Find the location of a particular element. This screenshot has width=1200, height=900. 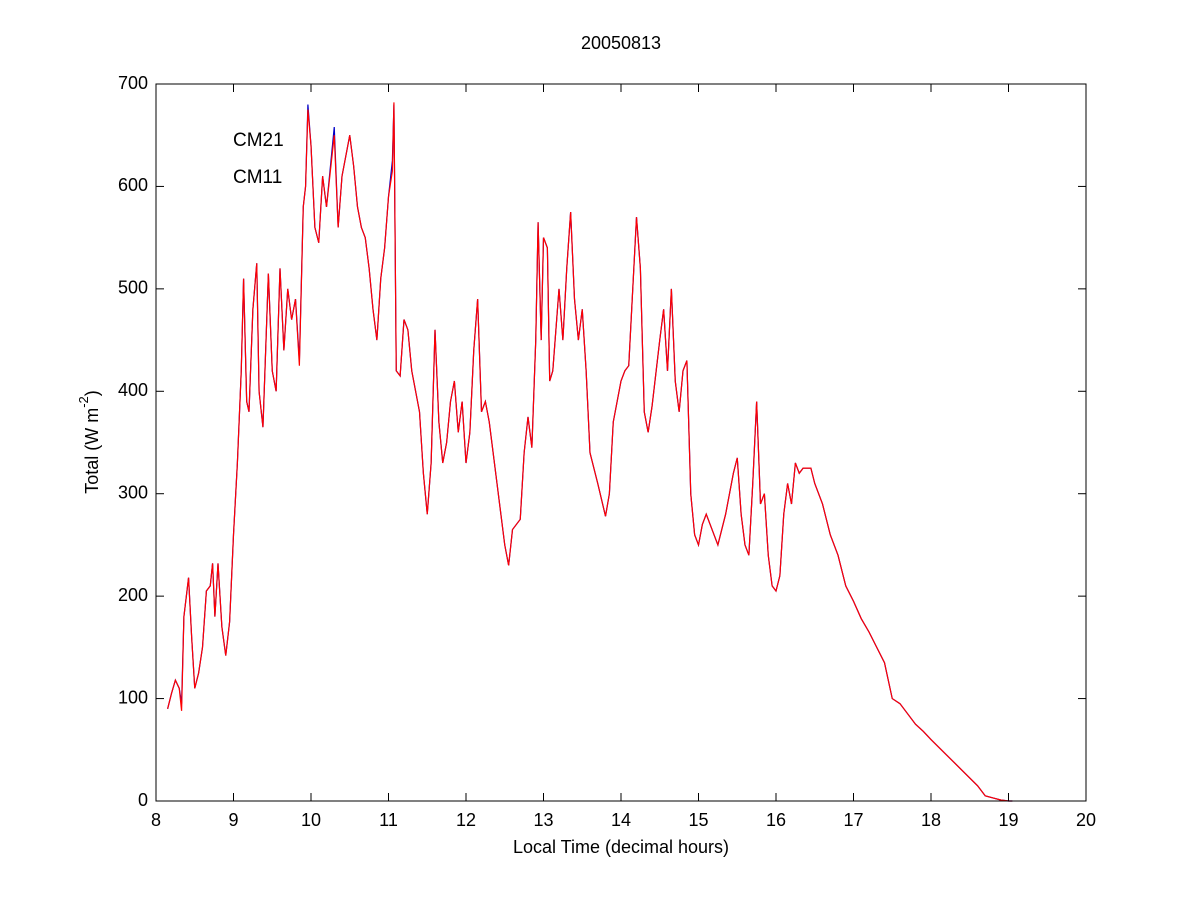

y-tick-label: 500 is located at coordinates (133, 288).